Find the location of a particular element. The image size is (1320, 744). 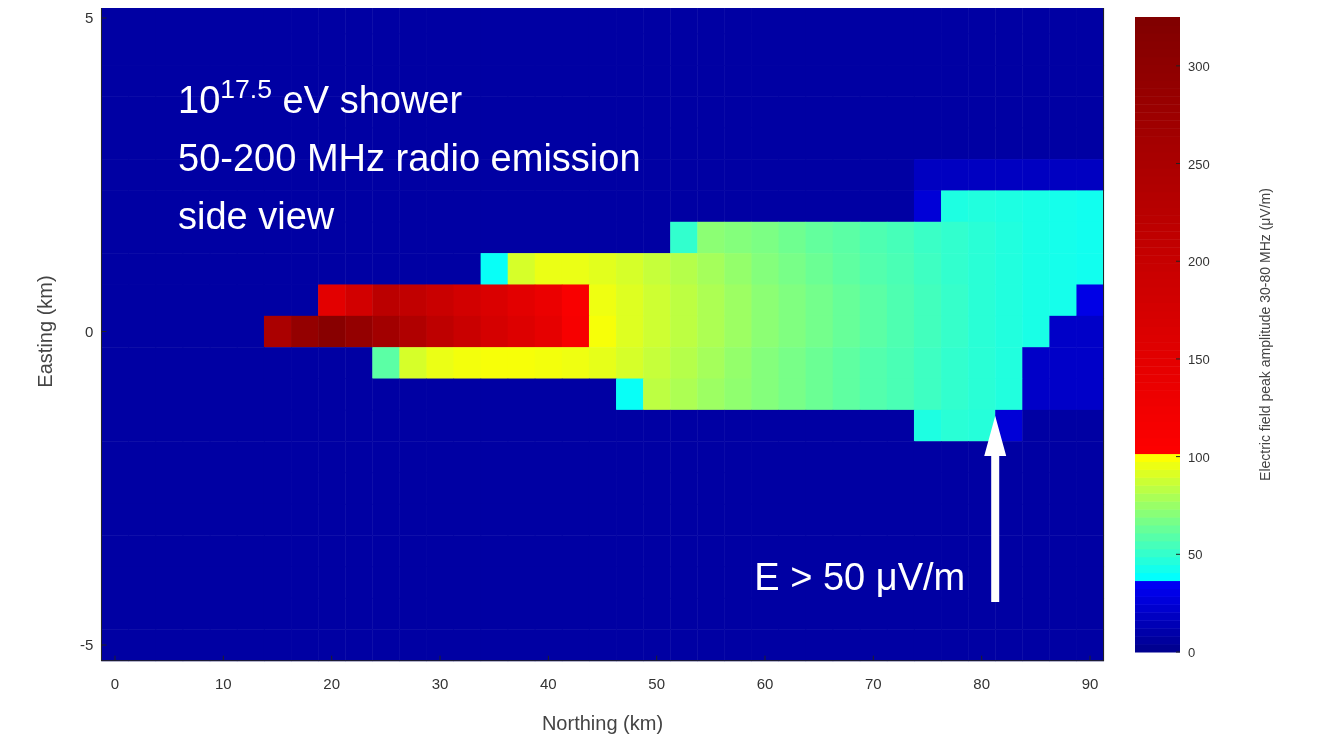

x-tick-label: 40 is located at coordinates (548, 683).